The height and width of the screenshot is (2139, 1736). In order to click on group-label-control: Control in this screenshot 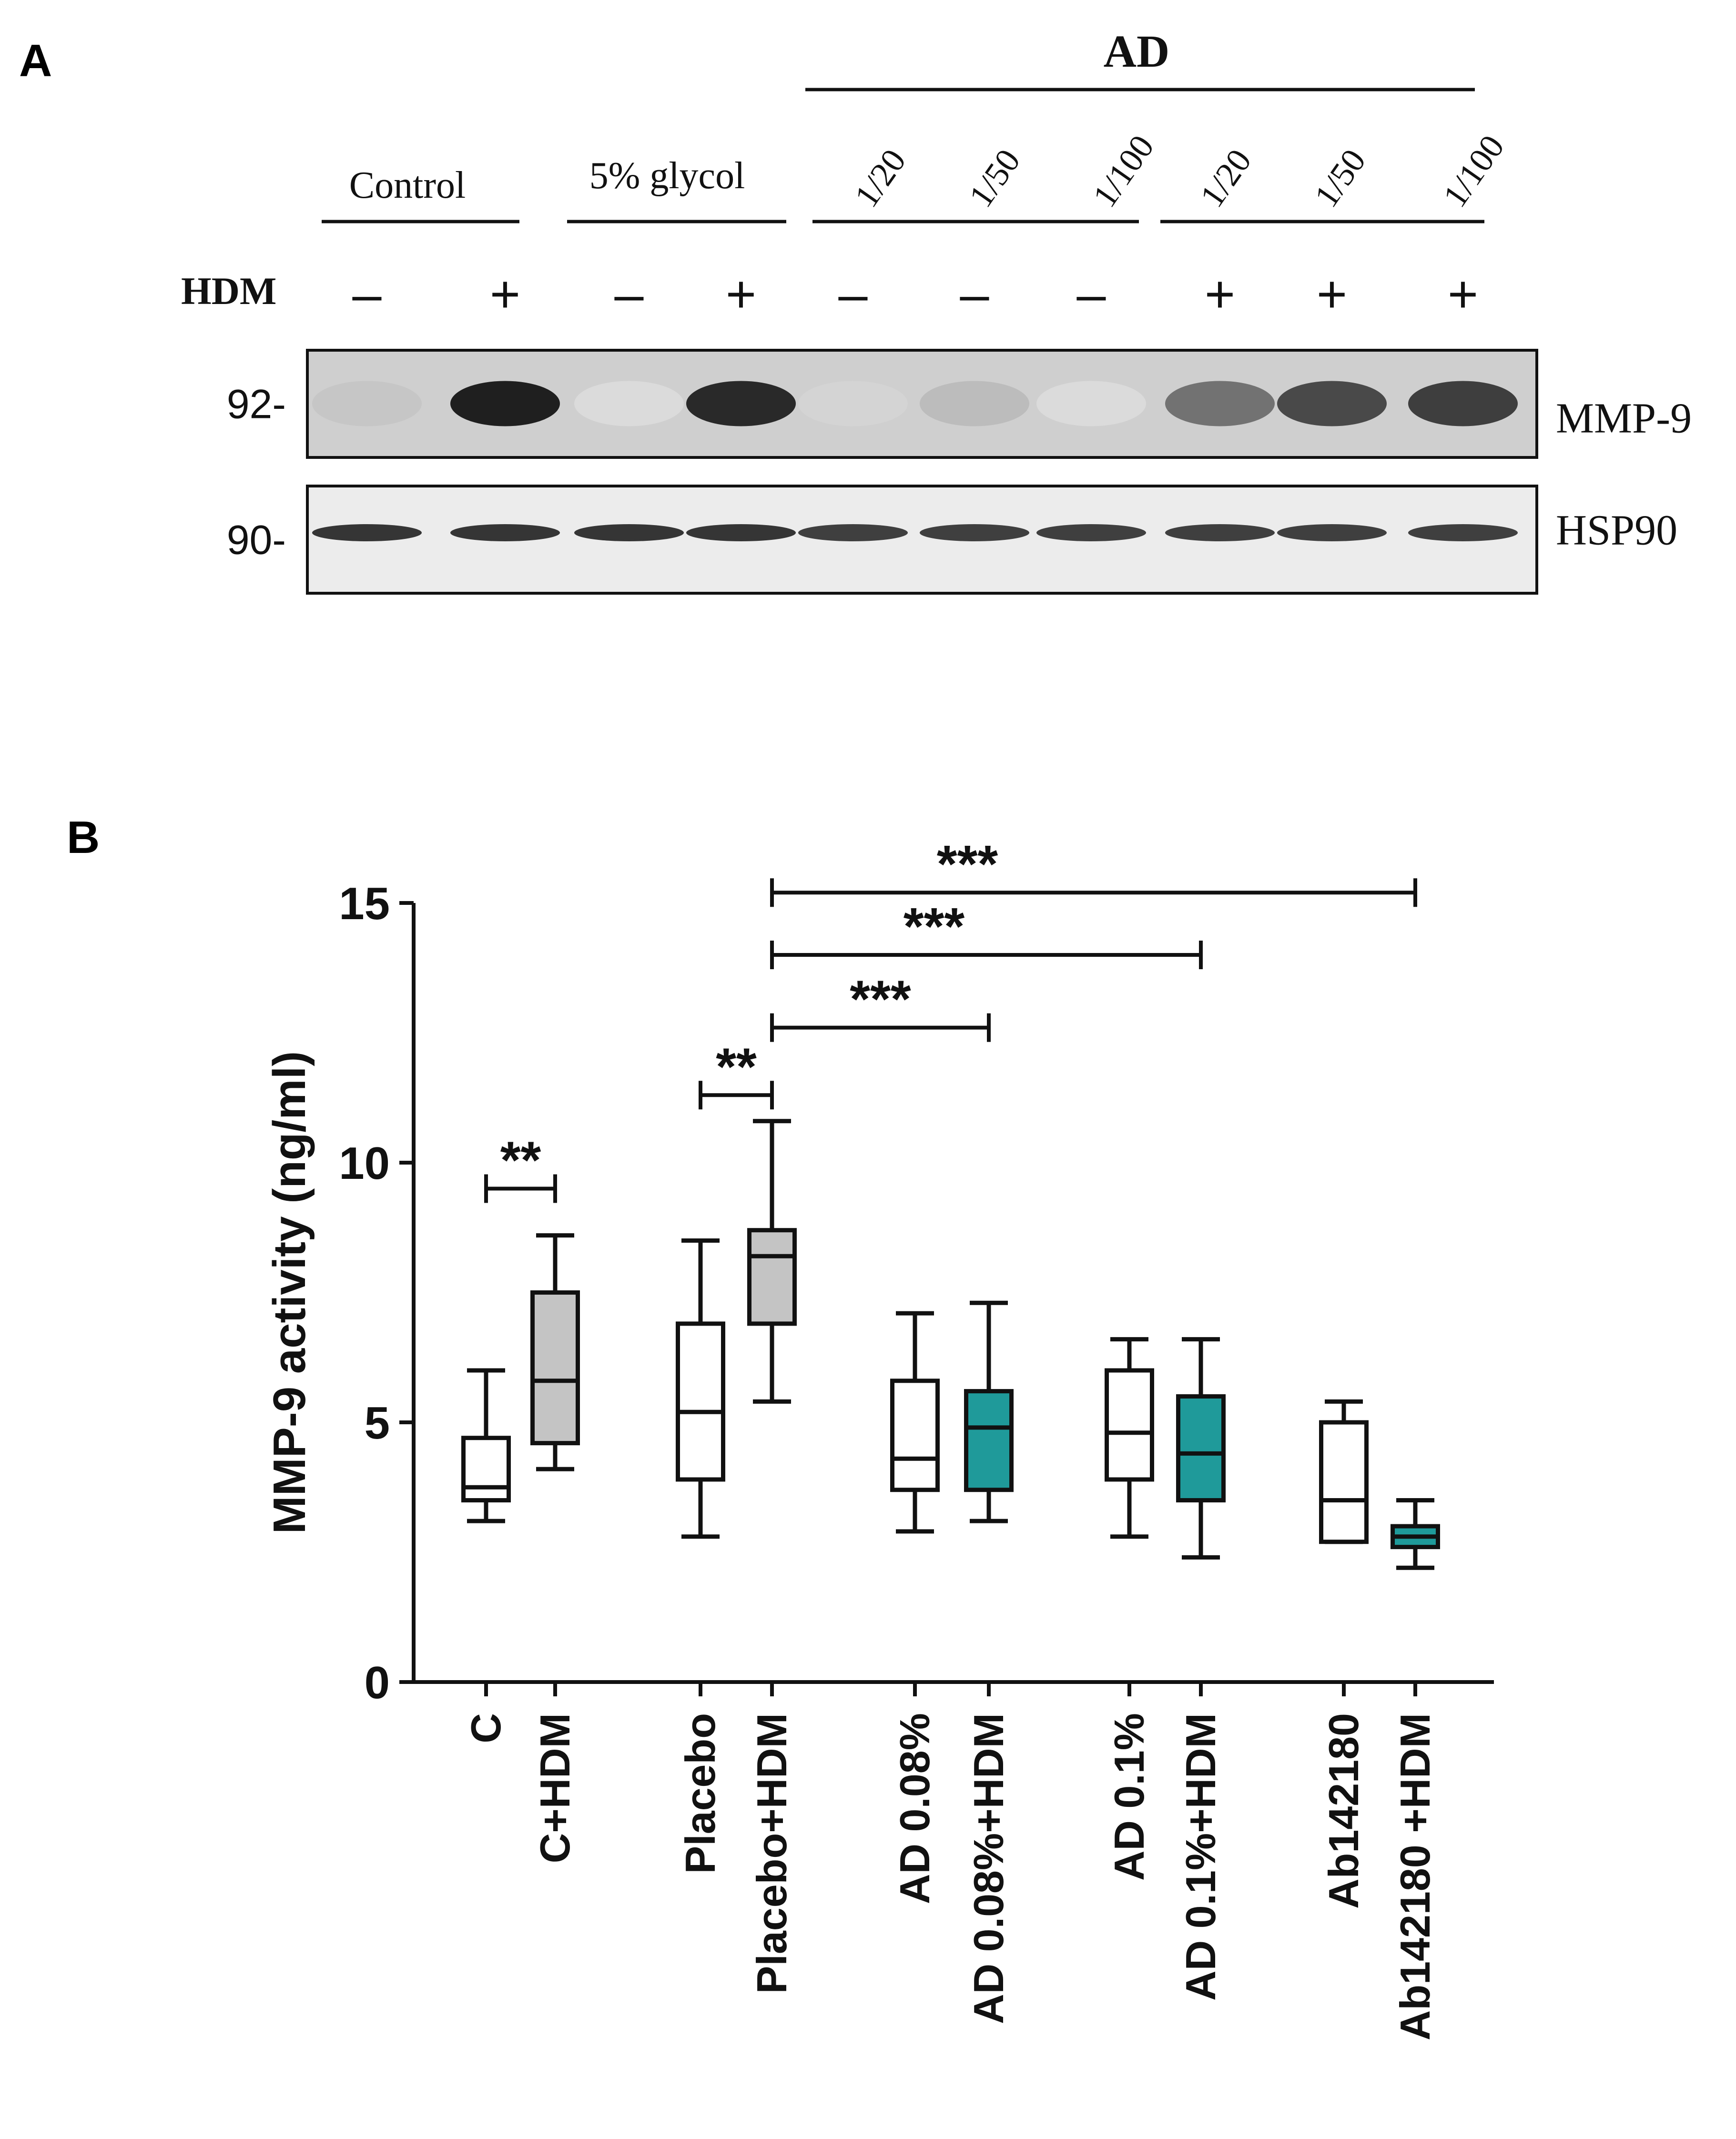, I will do `click(407, 185)`.